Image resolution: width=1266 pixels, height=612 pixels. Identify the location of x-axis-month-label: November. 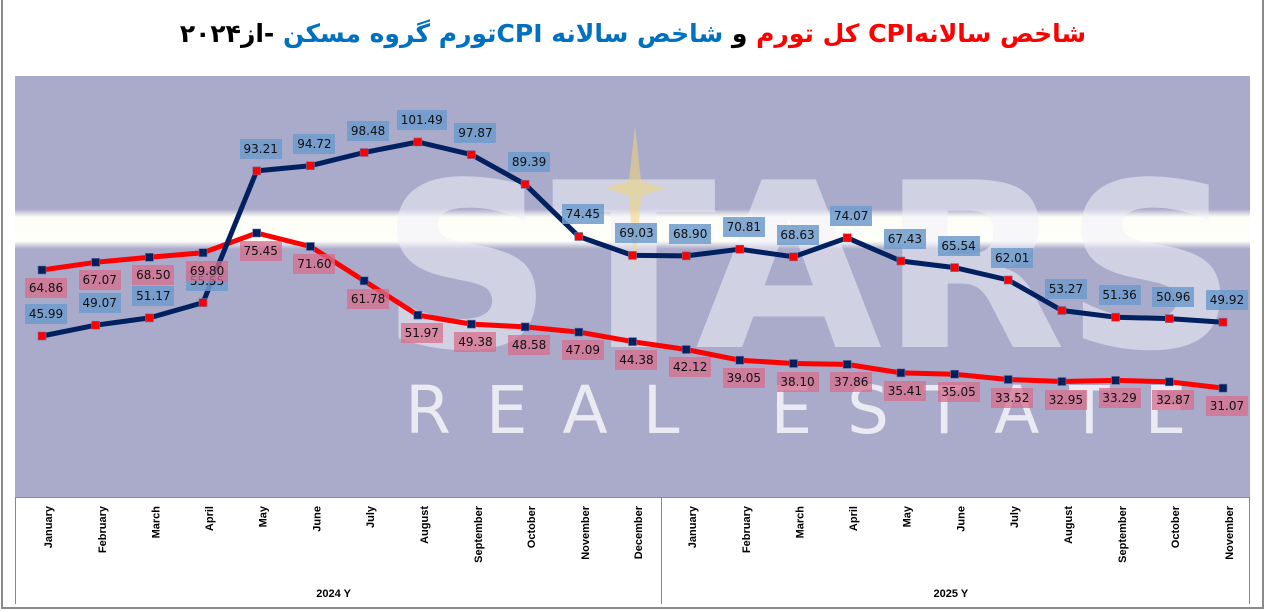
(1229, 533).